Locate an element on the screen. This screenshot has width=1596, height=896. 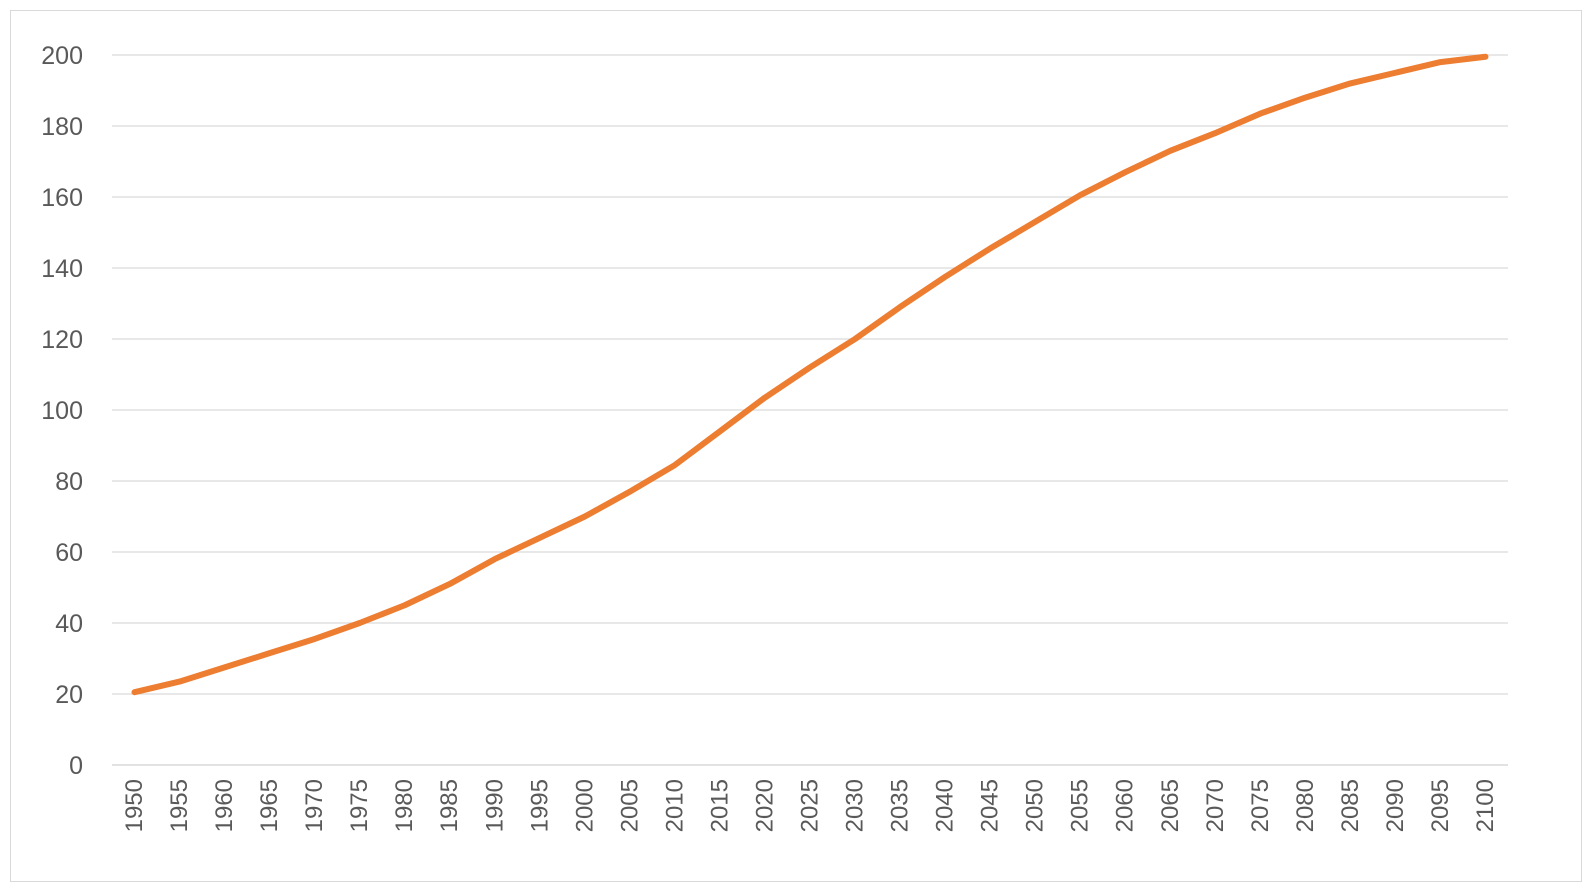
y-tick-label: 140 is located at coordinates (62, 269).